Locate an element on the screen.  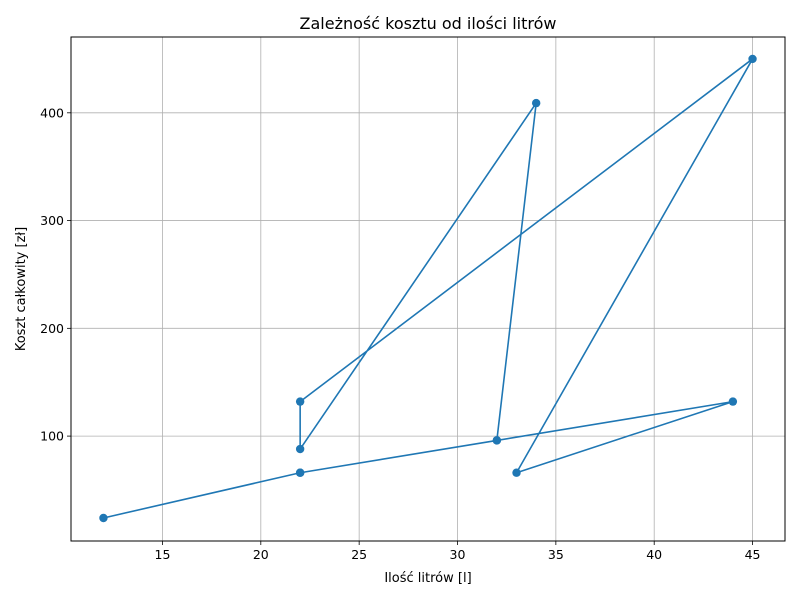
x-axis-title: Ilość litrów [l] is located at coordinates (427, 578).